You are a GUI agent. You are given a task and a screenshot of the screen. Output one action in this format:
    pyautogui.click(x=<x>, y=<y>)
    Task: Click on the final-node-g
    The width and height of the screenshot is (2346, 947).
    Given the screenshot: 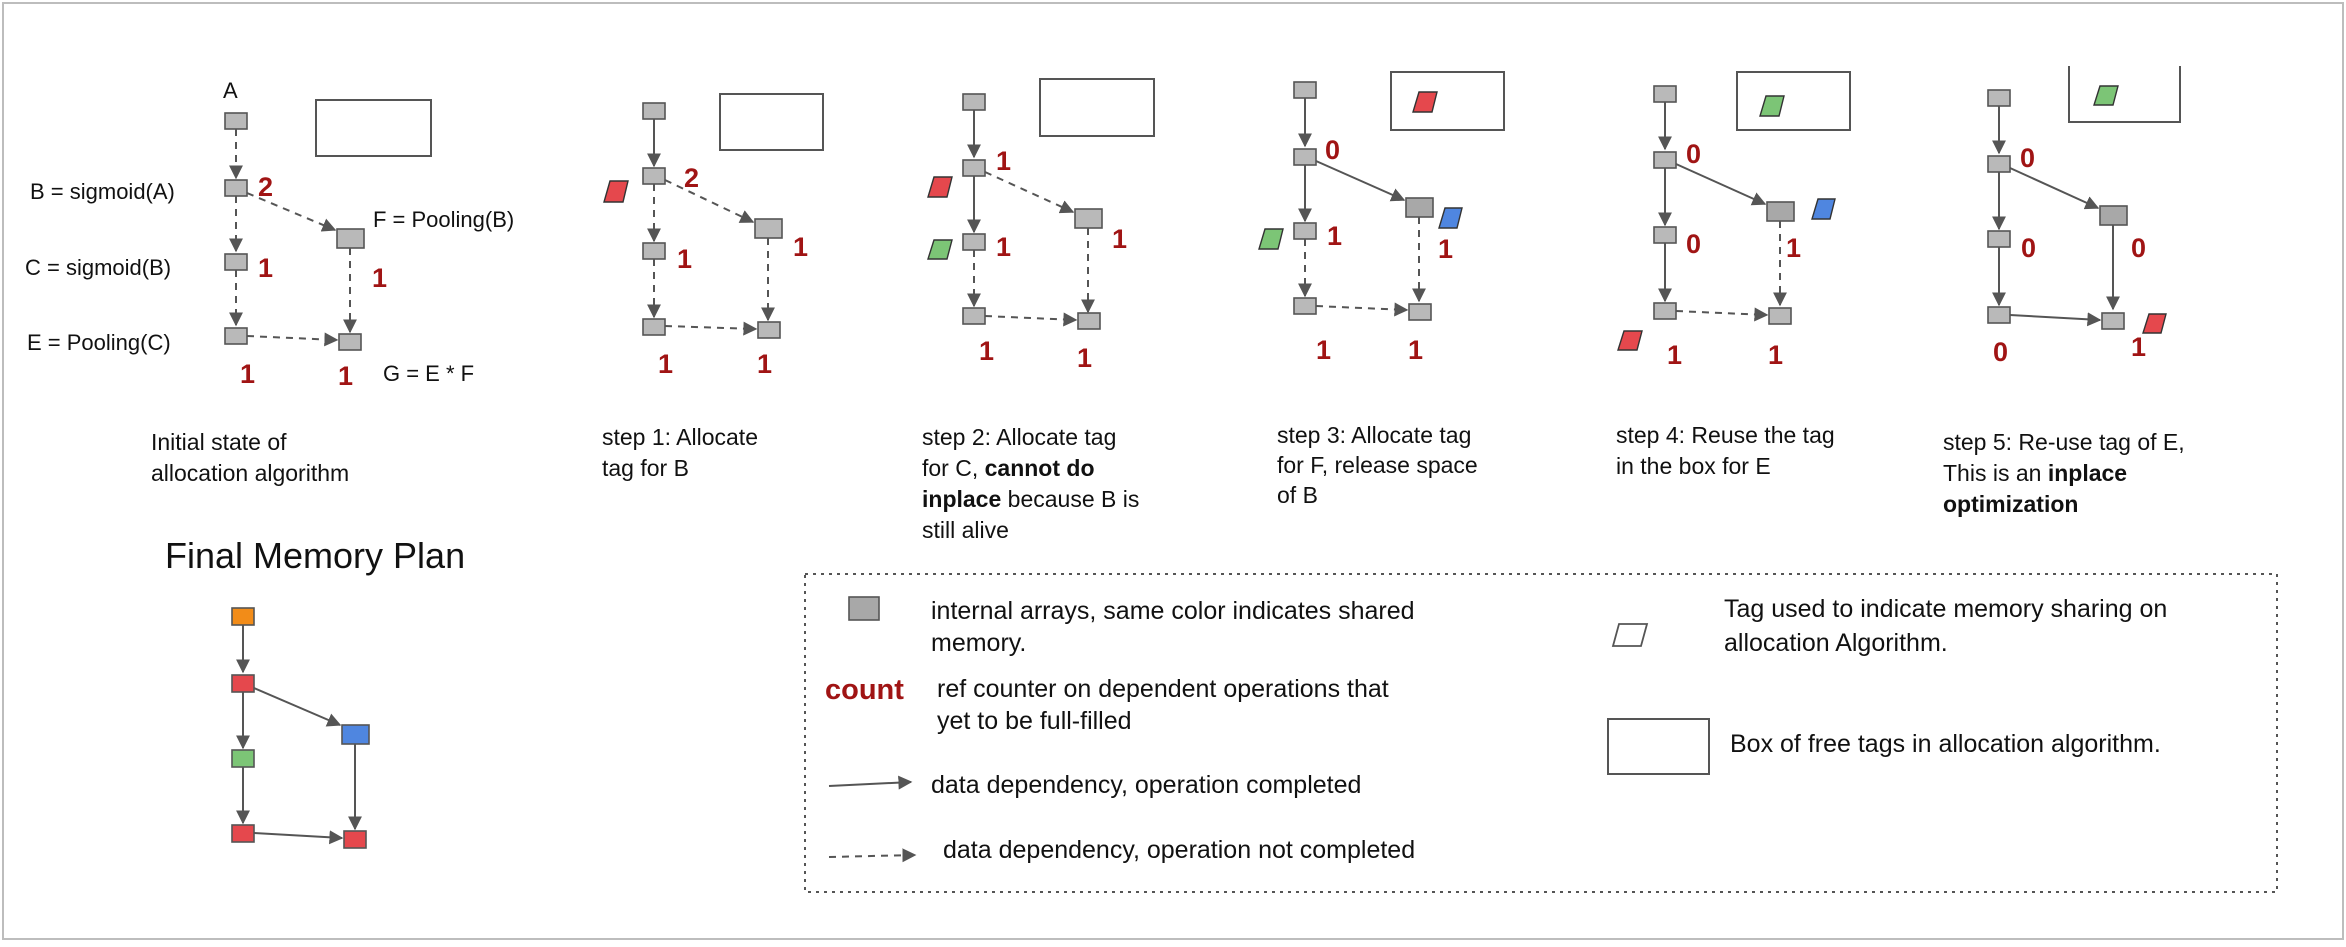 What is the action you would take?
    pyautogui.click(x=355, y=839)
    